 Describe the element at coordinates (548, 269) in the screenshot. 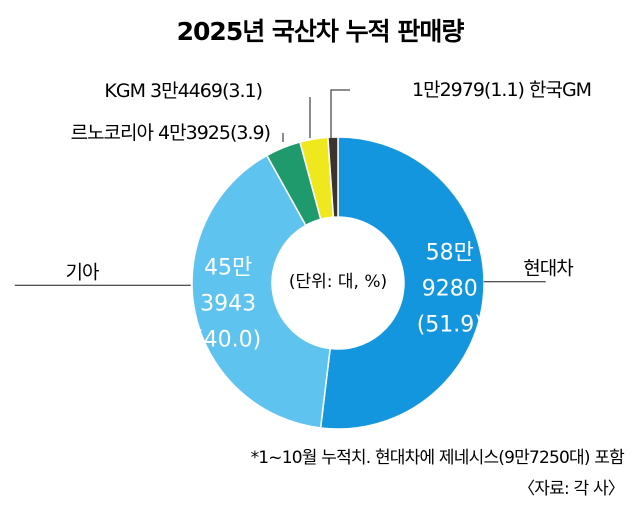

I see `category-label: 현대차` at that location.